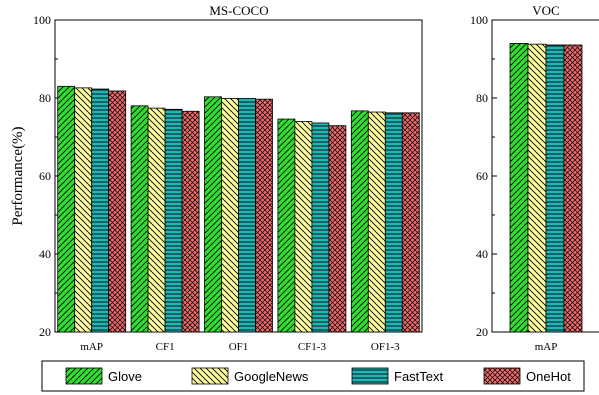 The width and height of the screenshot is (599, 395). I want to click on legend-label-onehot: OneHot, so click(548, 376).